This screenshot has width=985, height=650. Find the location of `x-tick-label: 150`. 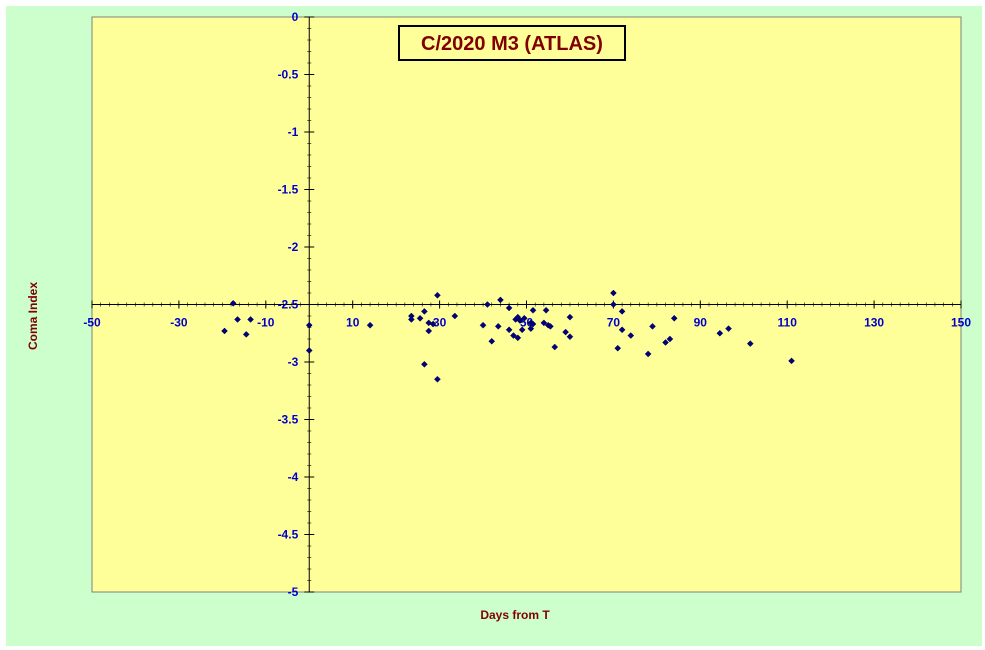

x-tick-label: 150 is located at coordinates (961, 323).